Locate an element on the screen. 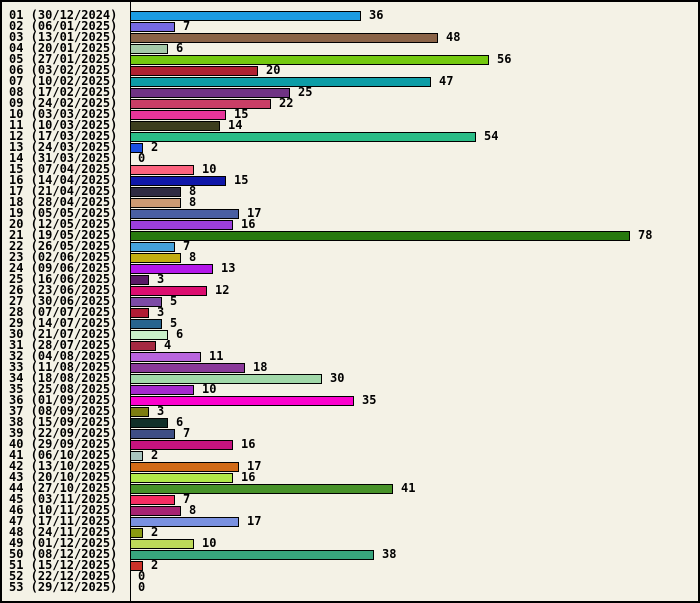  chart-row-32: 32 (04/08/2025) 11 is located at coordinates (350, 356).